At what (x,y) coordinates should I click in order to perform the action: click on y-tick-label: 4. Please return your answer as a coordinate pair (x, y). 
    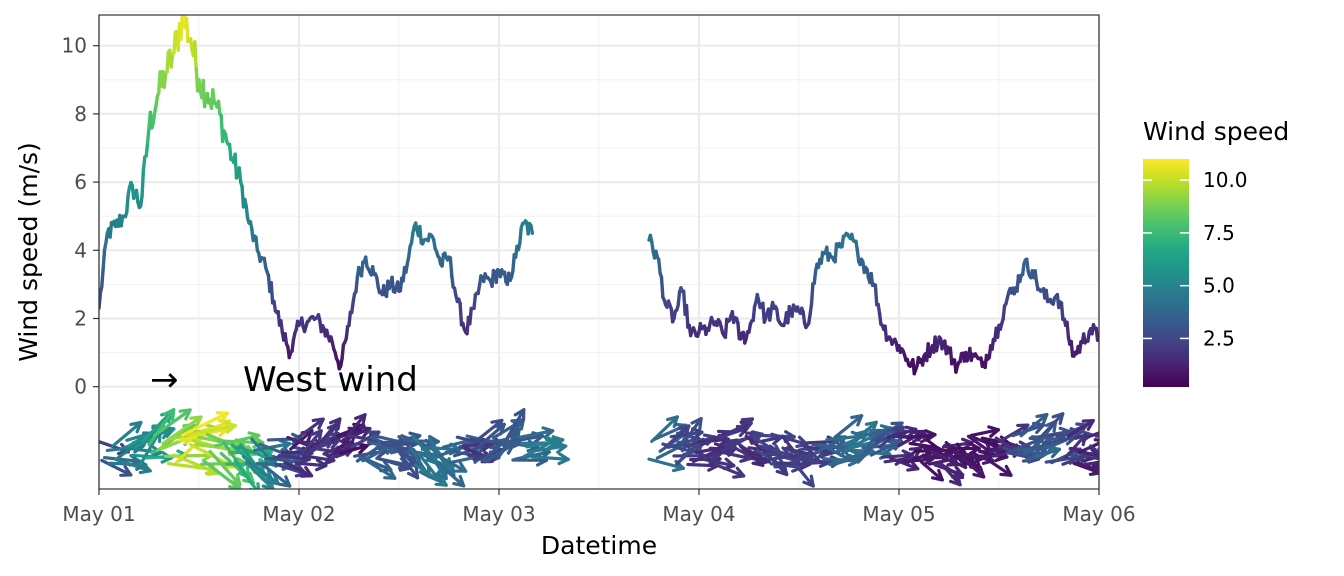
    Looking at the image, I should click on (80, 250).